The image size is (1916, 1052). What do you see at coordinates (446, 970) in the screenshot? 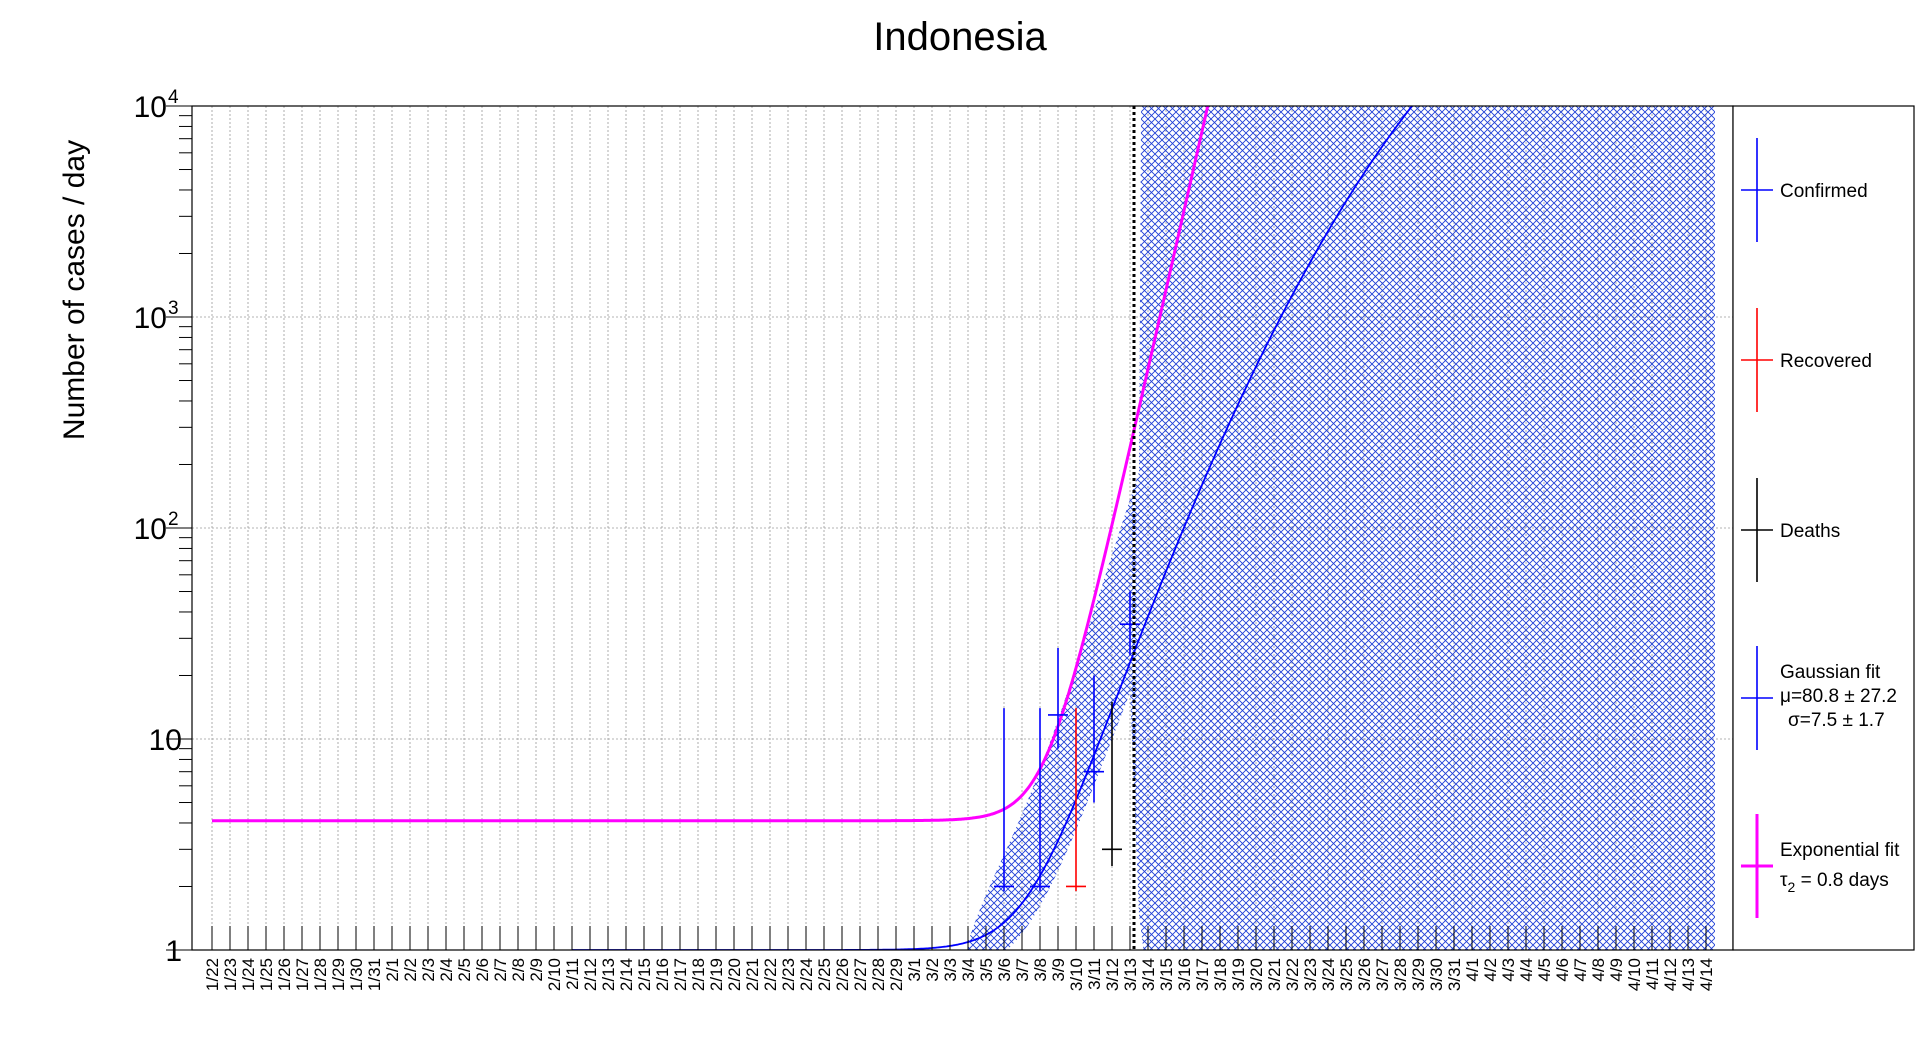
I see `x-tick-label: 2/4` at bounding box center [446, 970].